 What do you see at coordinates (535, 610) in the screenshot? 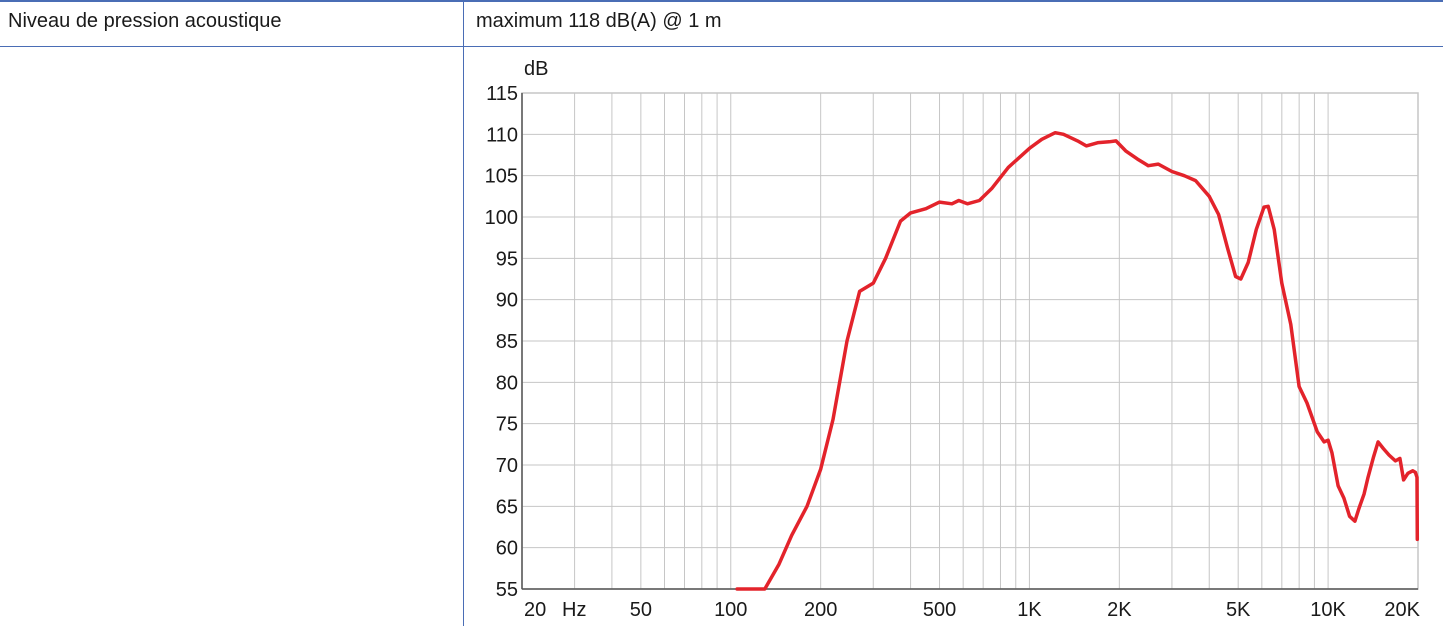
I see `x-tick-label: 20` at bounding box center [535, 610].